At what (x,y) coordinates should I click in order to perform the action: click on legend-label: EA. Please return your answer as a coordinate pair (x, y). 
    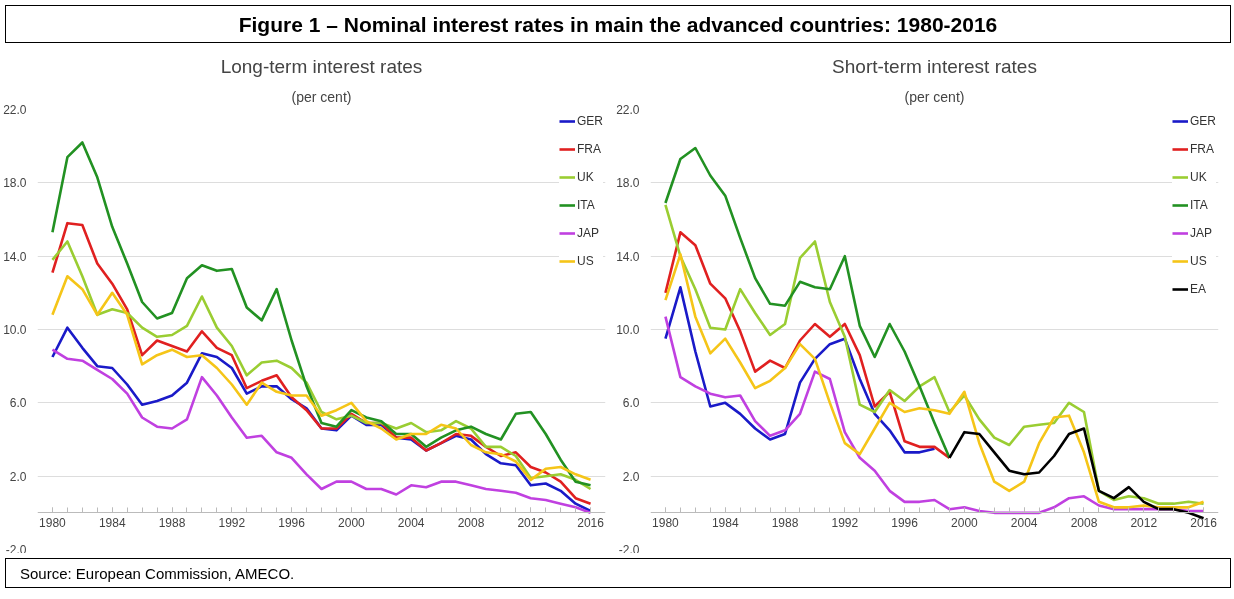
    Looking at the image, I should click on (1198, 289).